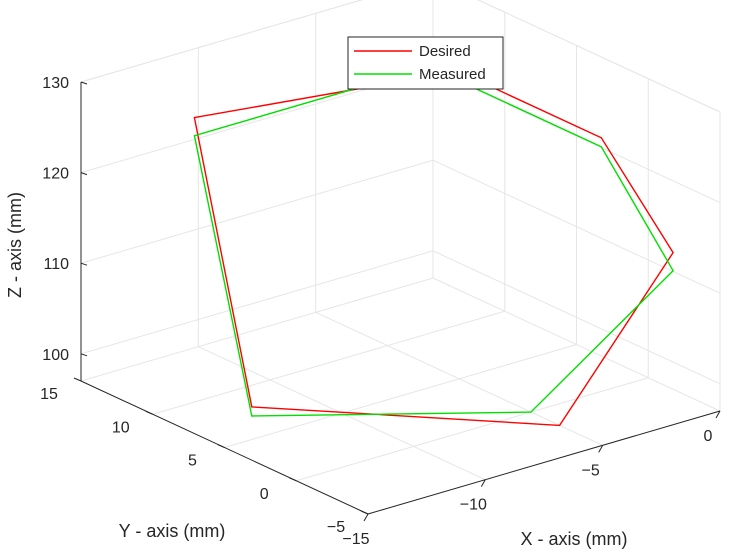  Describe the element at coordinates (574, 539) in the screenshot. I see `x-axis-label: X - axis (mm)` at that location.